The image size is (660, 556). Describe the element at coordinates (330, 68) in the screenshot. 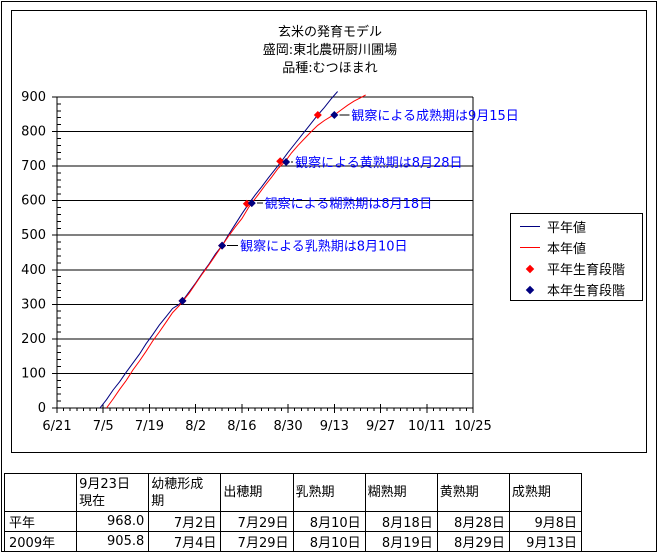

I see `chart-title-line-3: 品種:むつほまれ` at that location.